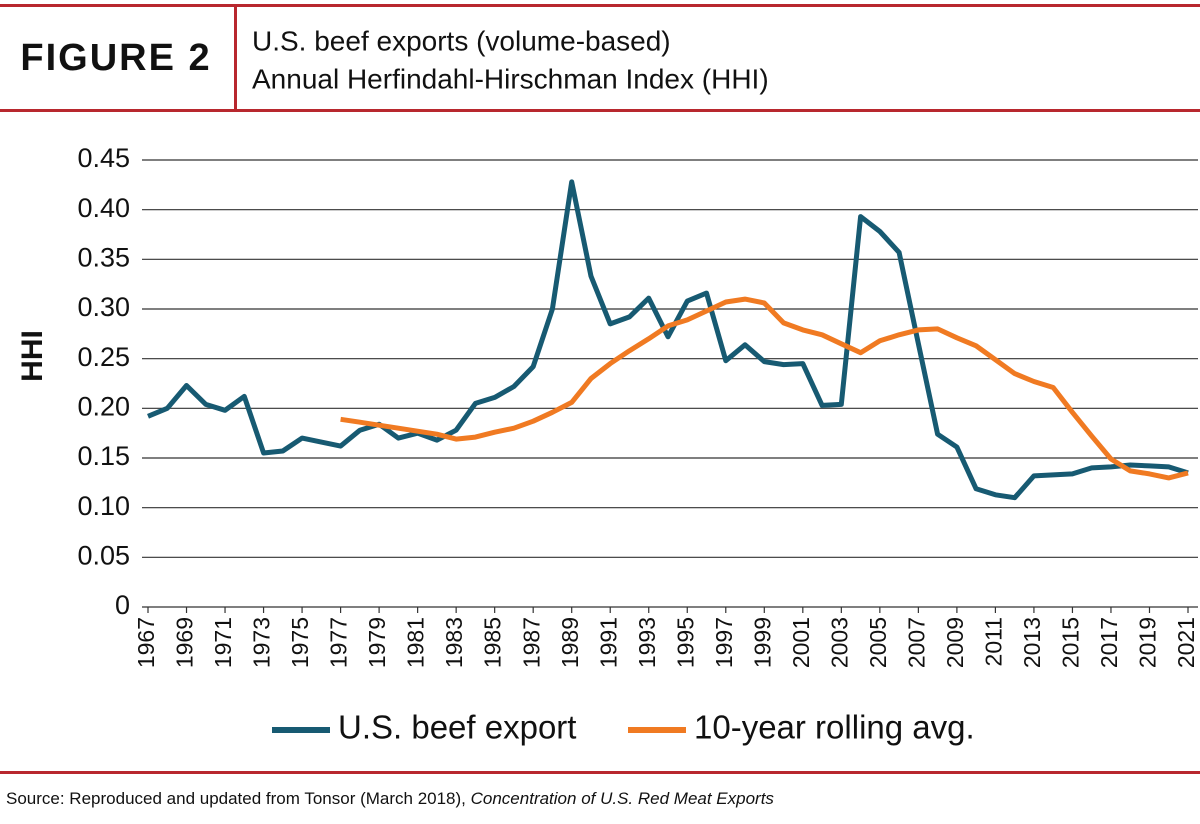 This screenshot has width=1200, height=824. What do you see at coordinates (122, 605) in the screenshot?
I see `y-tick-label: 0` at bounding box center [122, 605].